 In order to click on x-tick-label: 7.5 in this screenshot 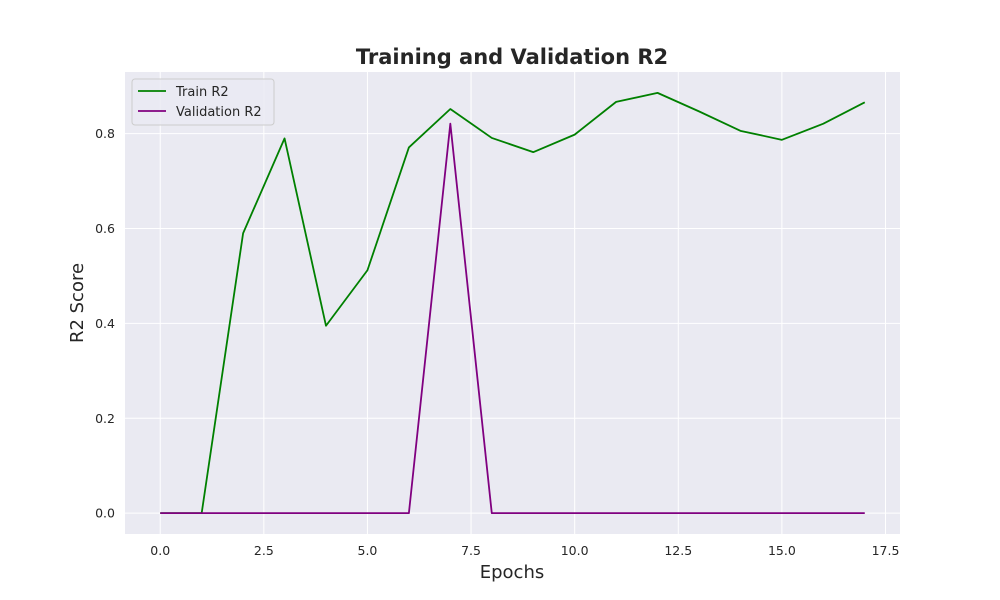, I will do `click(471, 550)`.